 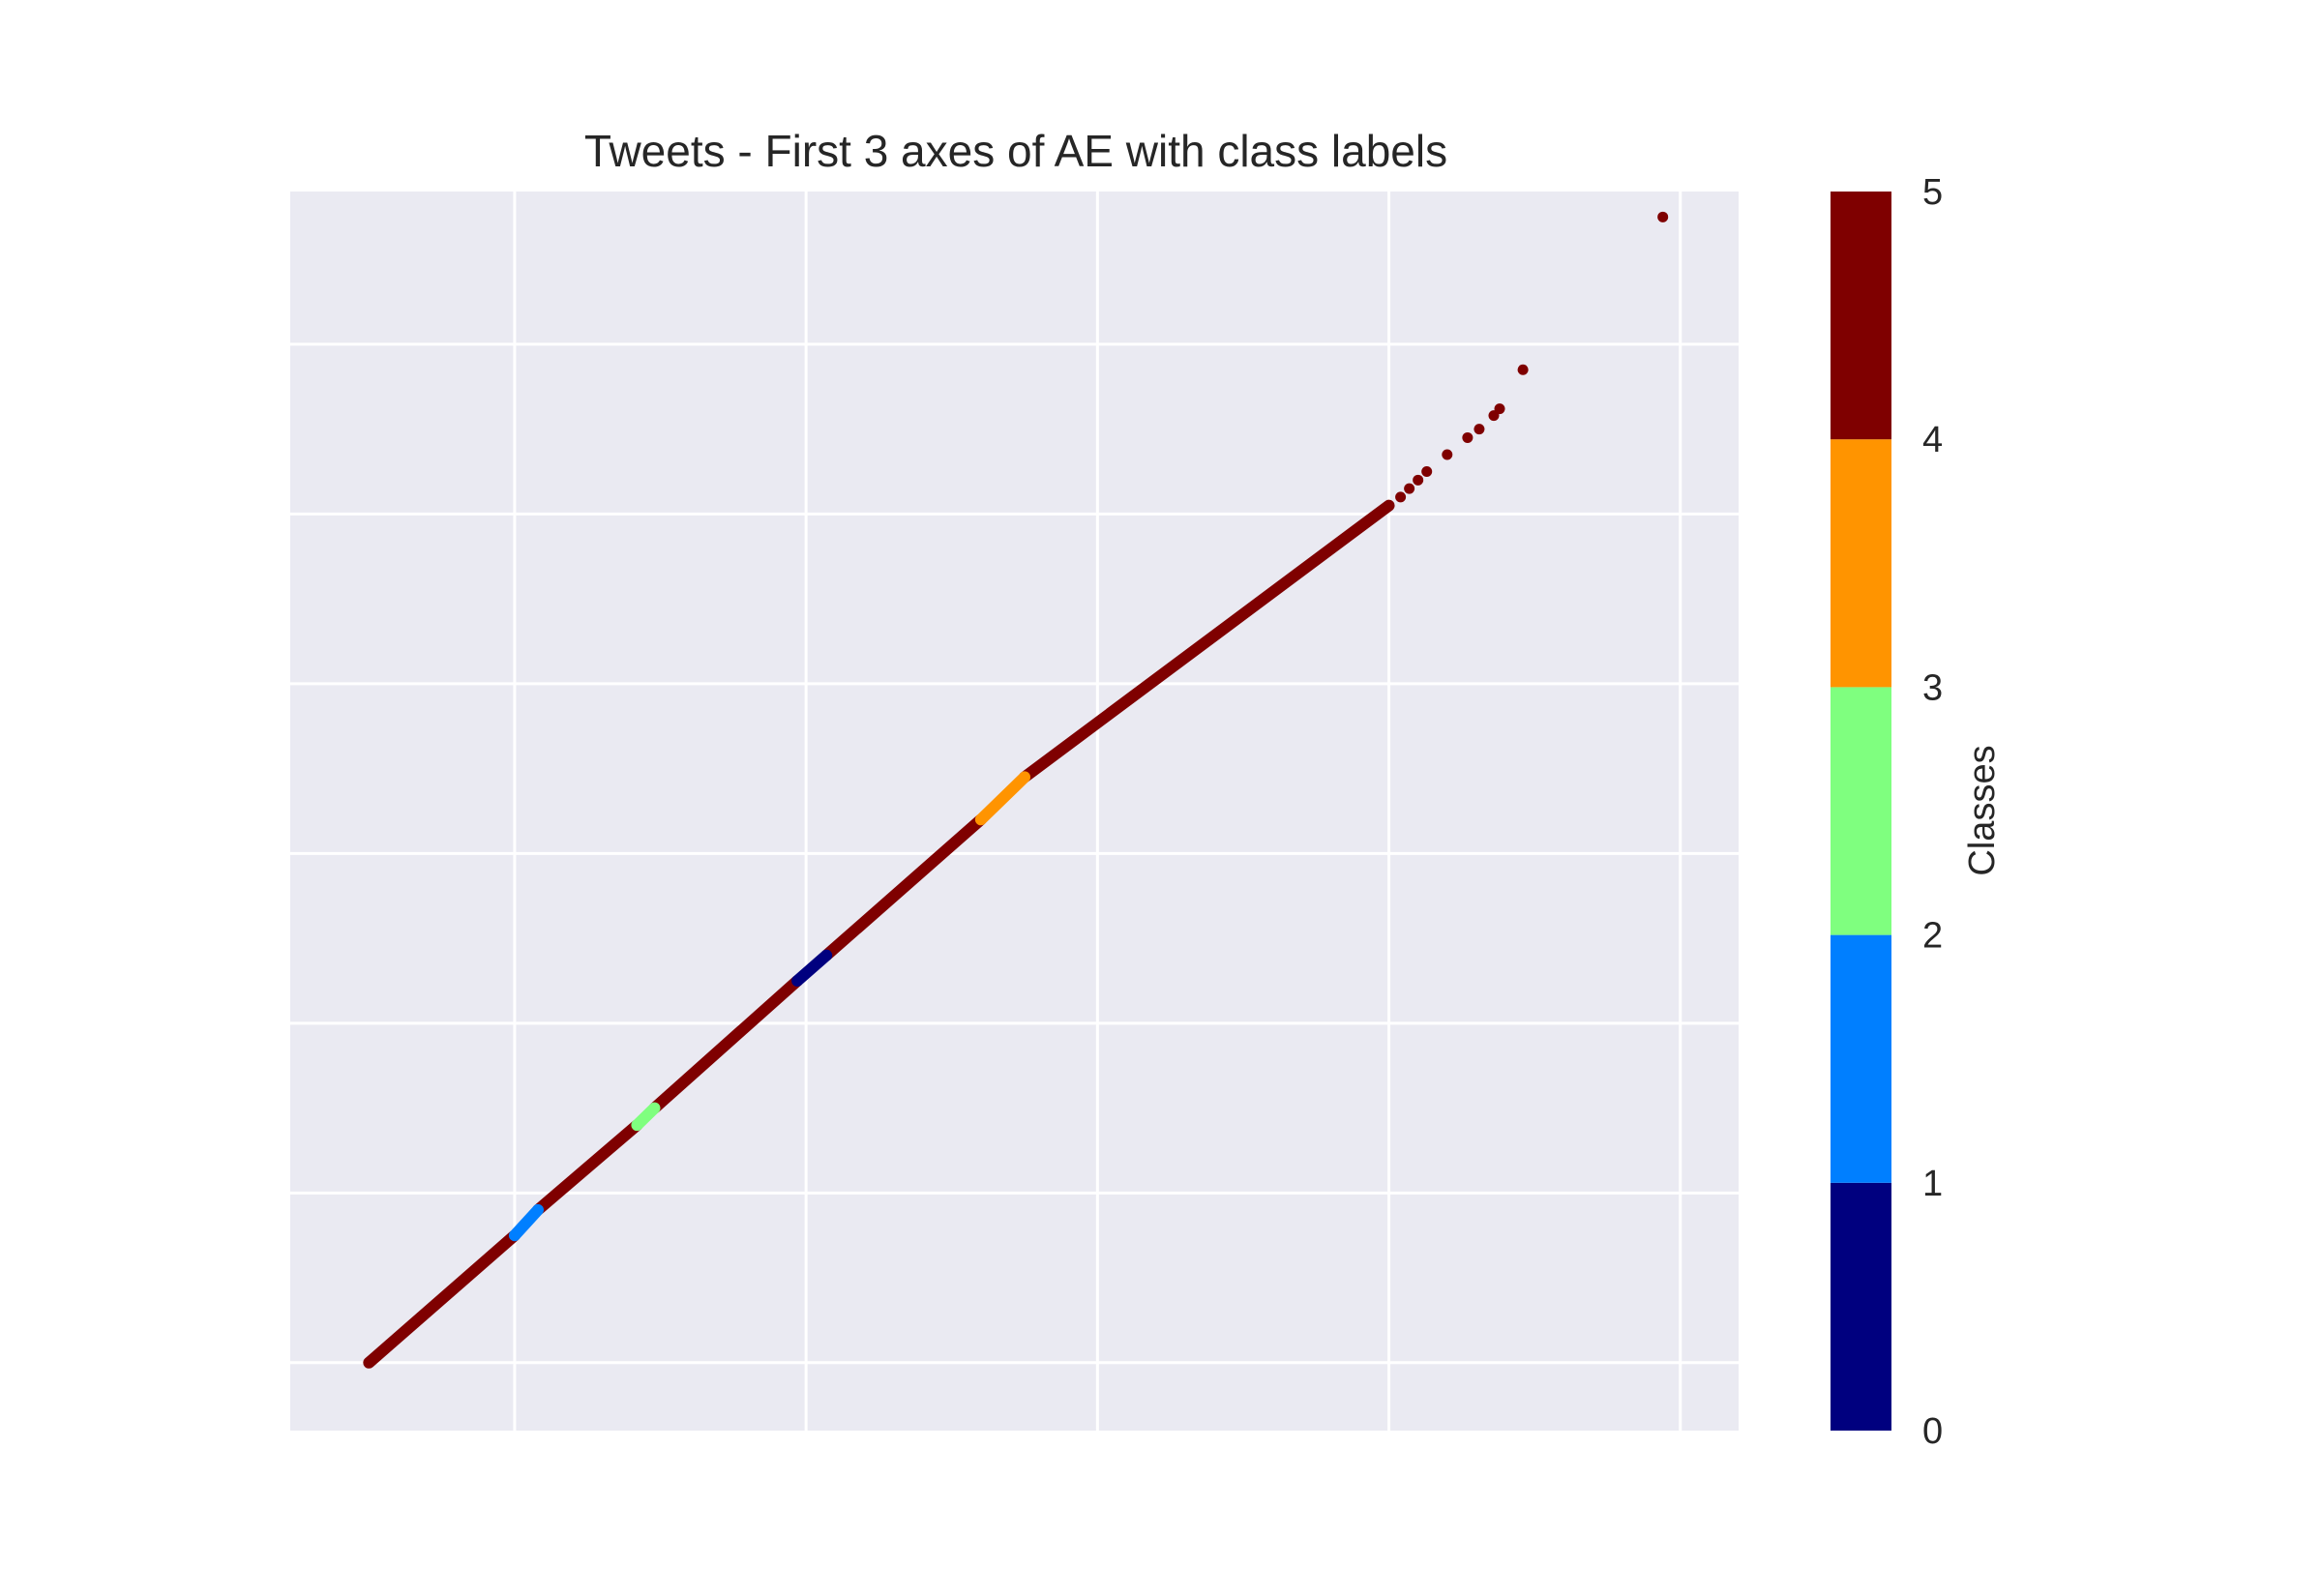 I want to click on colorbar-tick-label: 3, so click(x=1932, y=687).